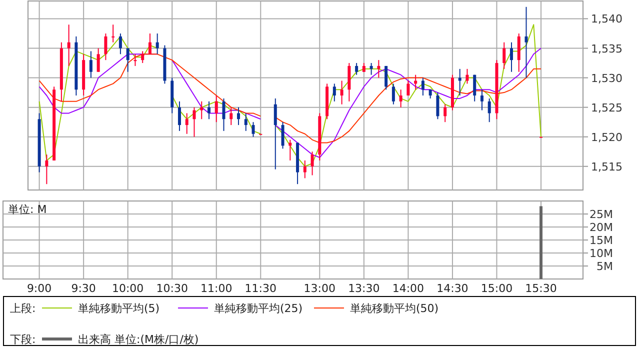 Image resolution: width=638 pixels, height=362 pixels. What do you see at coordinates (364, 288) in the screenshot?
I see `x-tick-label: 13:30` at bounding box center [364, 288].